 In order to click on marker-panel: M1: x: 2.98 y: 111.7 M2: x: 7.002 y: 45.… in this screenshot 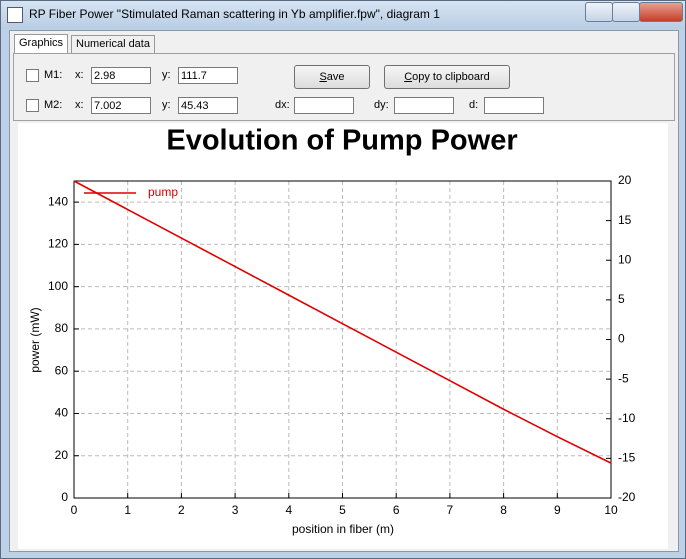, I will do `click(344, 87)`.